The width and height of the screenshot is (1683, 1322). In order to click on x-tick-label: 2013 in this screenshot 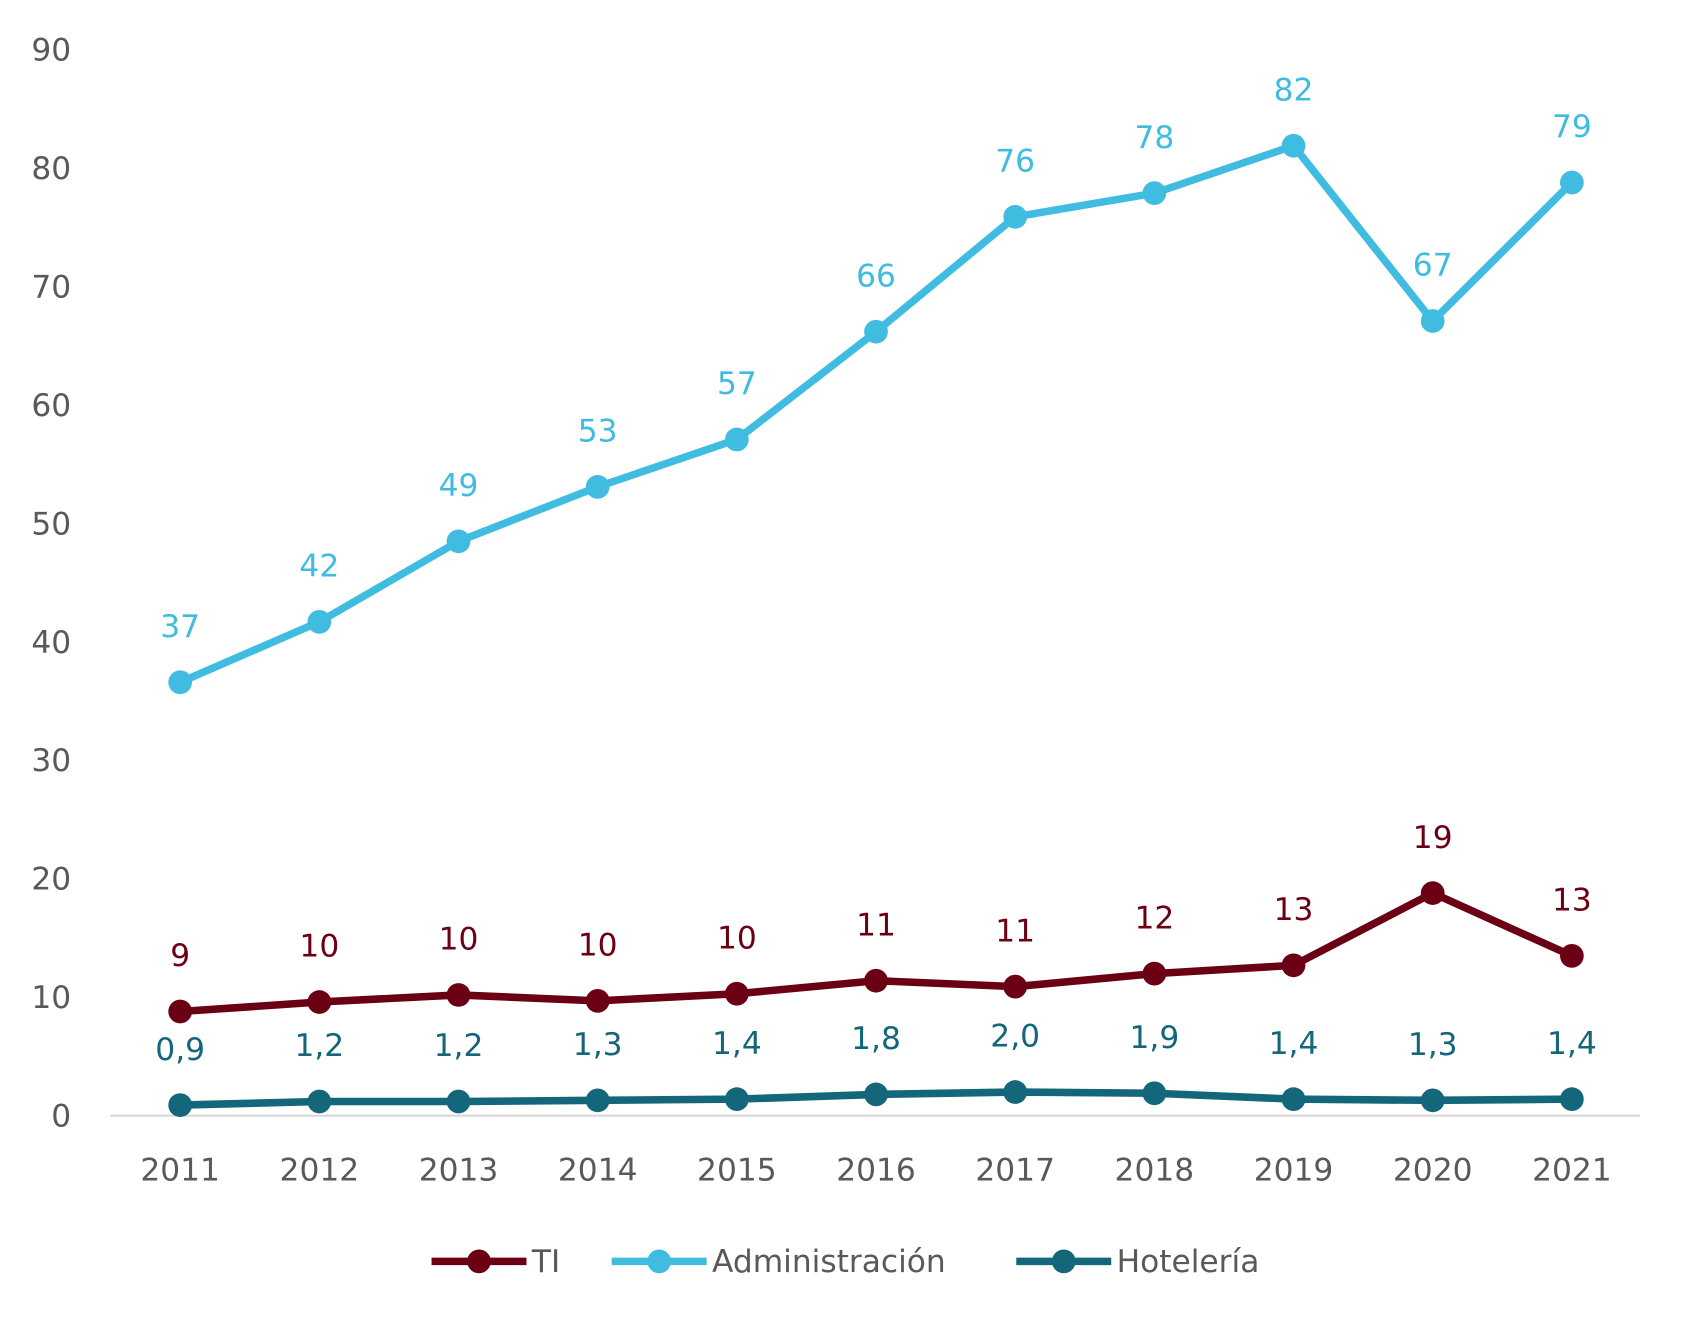, I will do `click(459, 1170)`.